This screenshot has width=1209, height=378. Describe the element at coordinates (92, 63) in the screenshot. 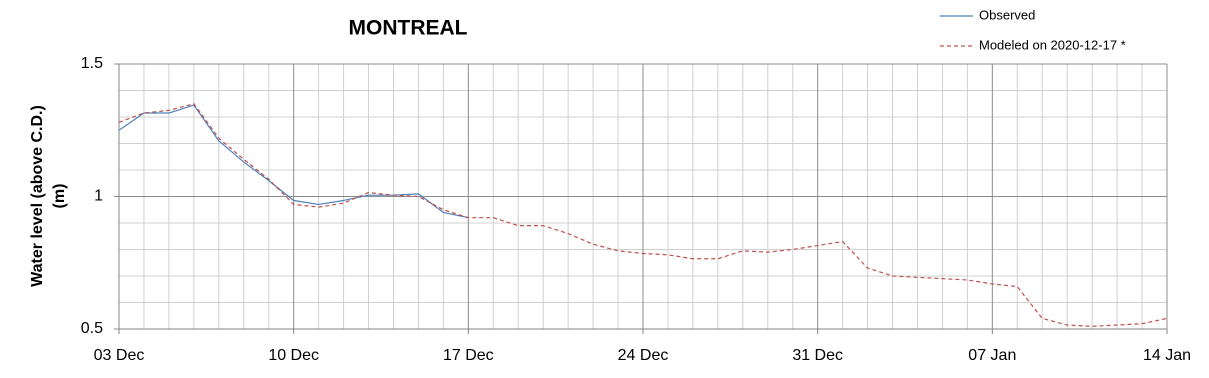

I see `y-tick-label: 1.5` at that location.